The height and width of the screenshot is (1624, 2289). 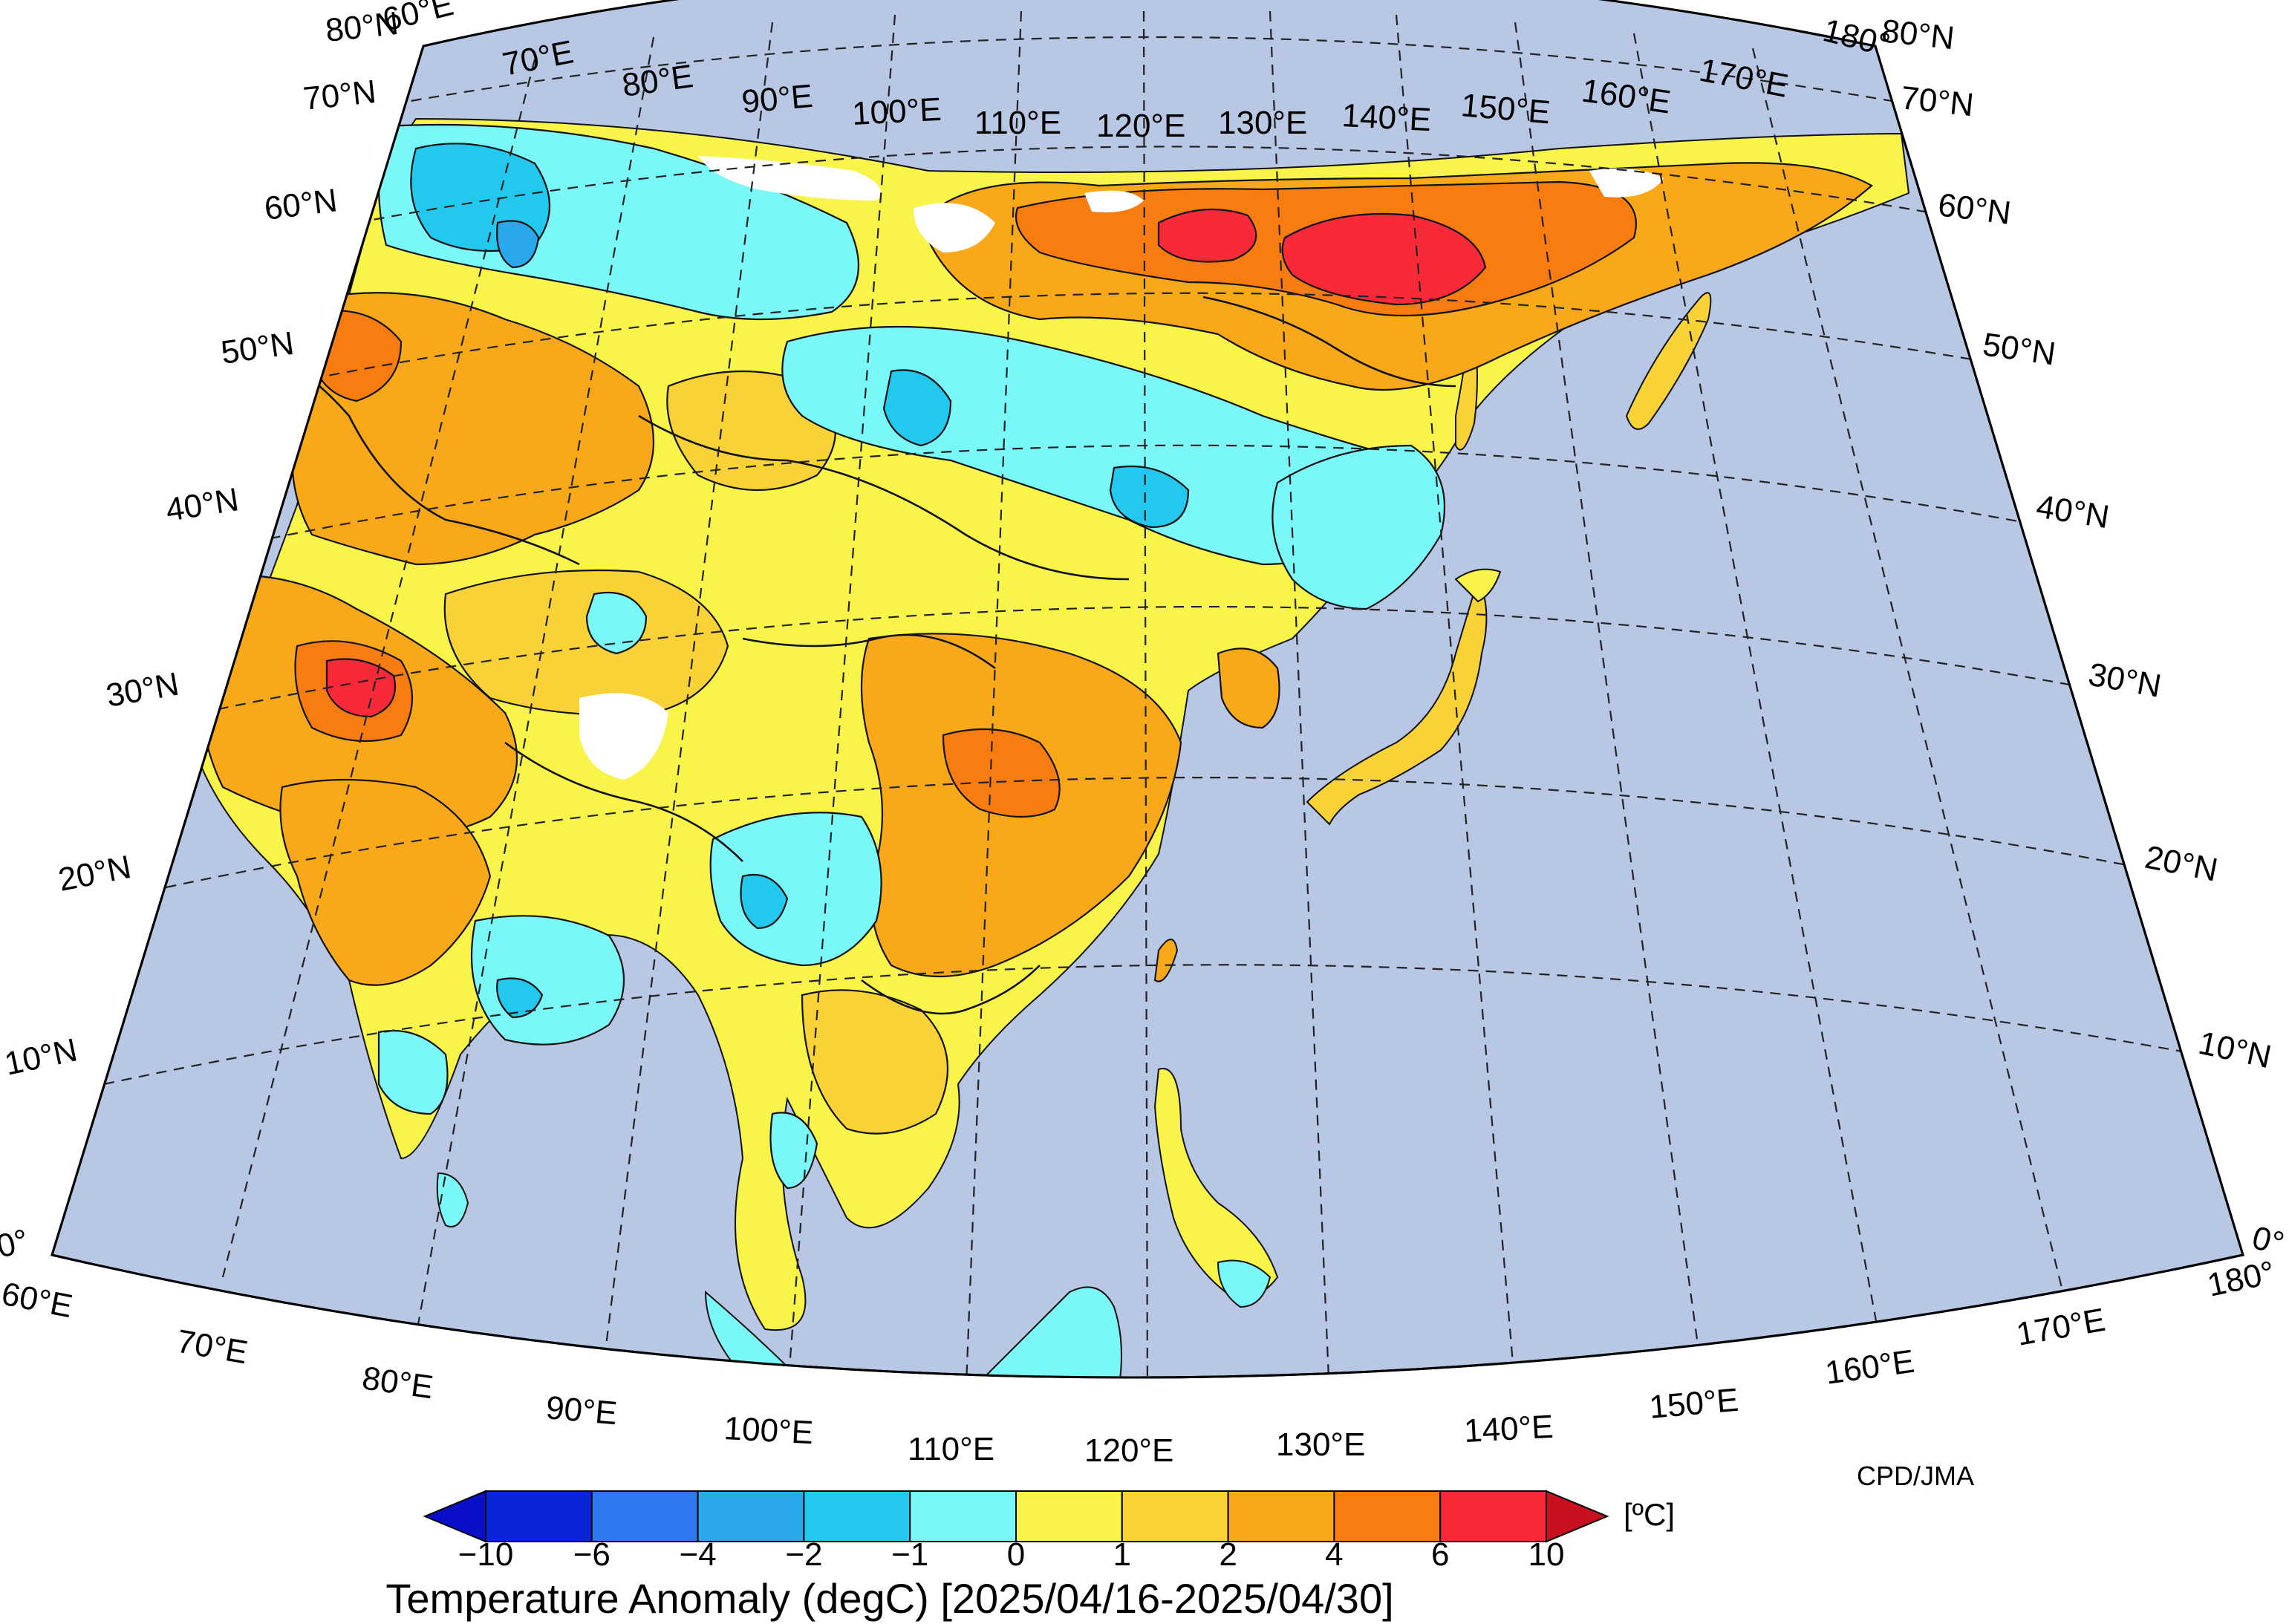 What do you see at coordinates (1384, 259) in the screenshot?
I see `hot-spot-yakutia-east` at bounding box center [1384, 259].